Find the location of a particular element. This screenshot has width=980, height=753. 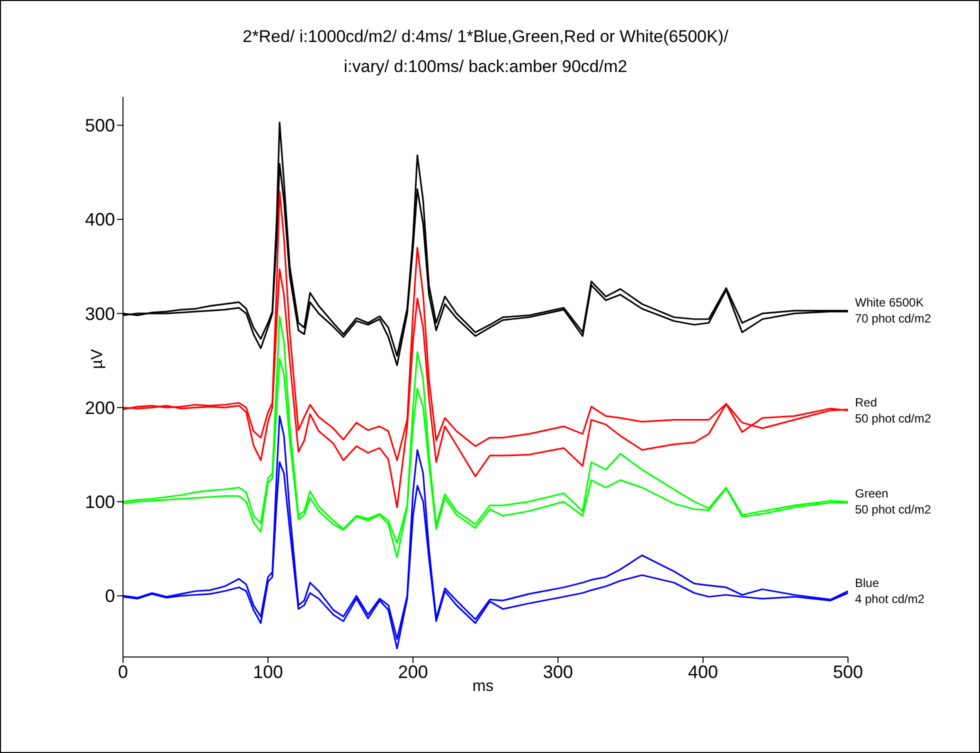

x-axis-title: ms is located at coordinates (483, 687).